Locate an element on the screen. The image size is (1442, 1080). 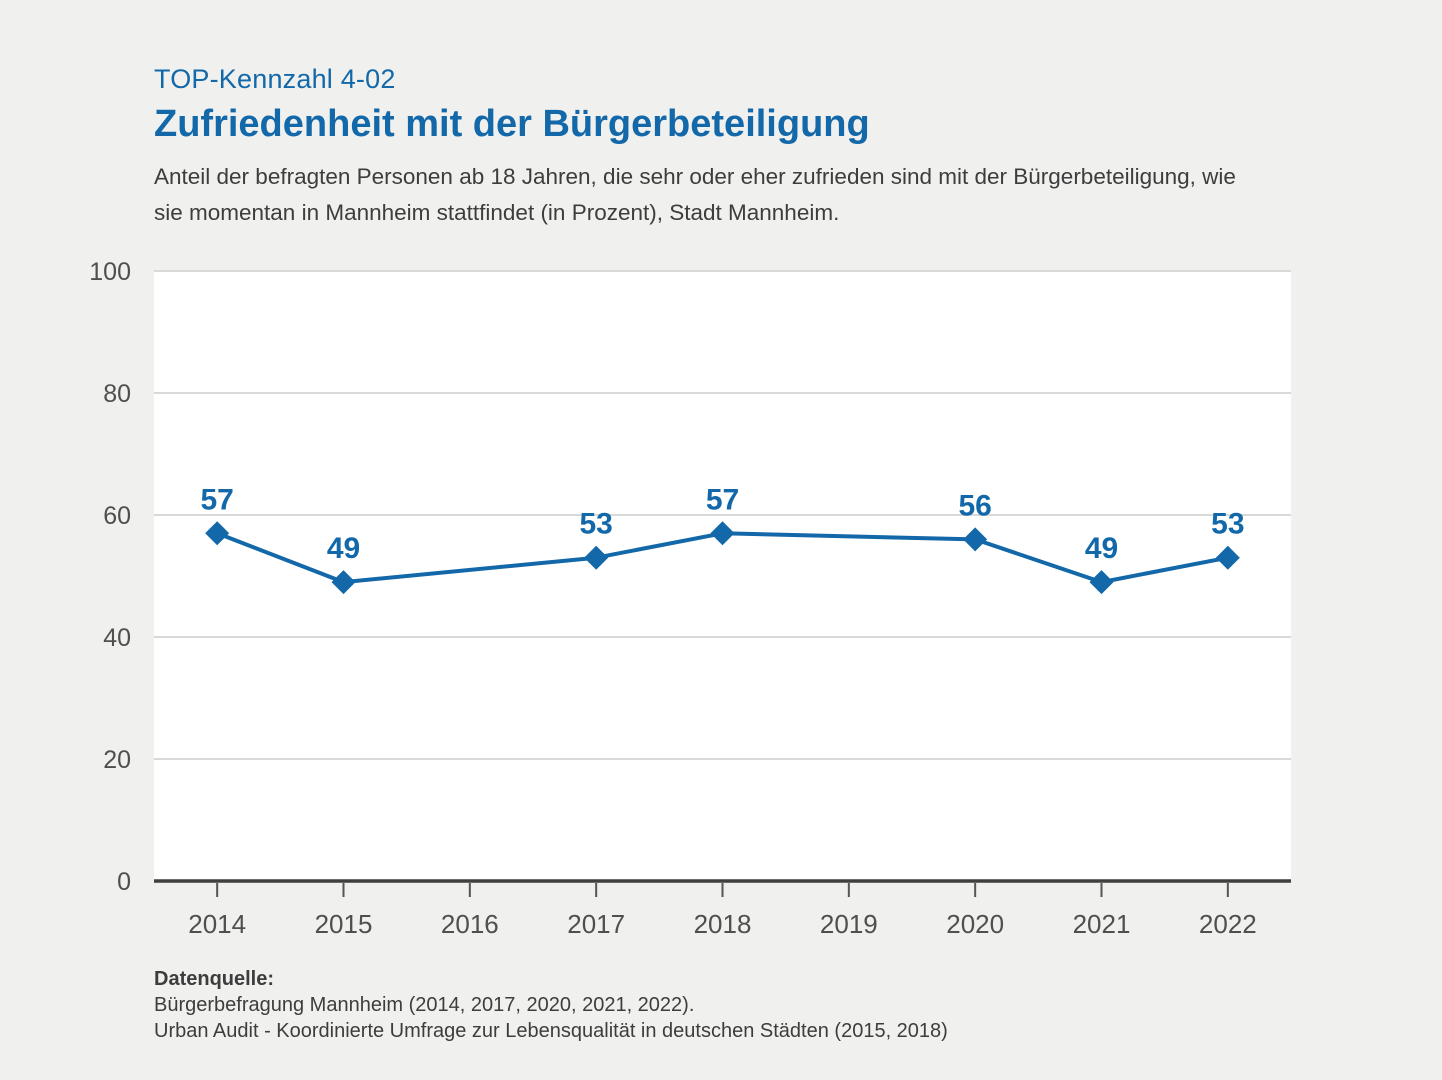
y-axis-label-40: 40 is located at coordinates (117, 638).